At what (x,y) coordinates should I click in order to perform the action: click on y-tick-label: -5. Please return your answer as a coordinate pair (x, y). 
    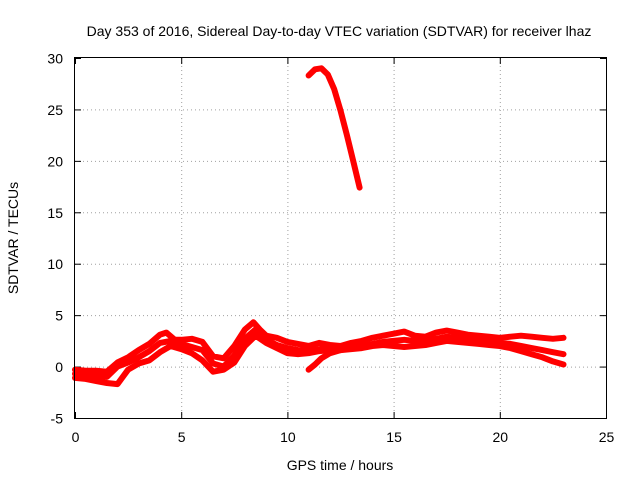
    Looking at the image, I should click on (57, 419).